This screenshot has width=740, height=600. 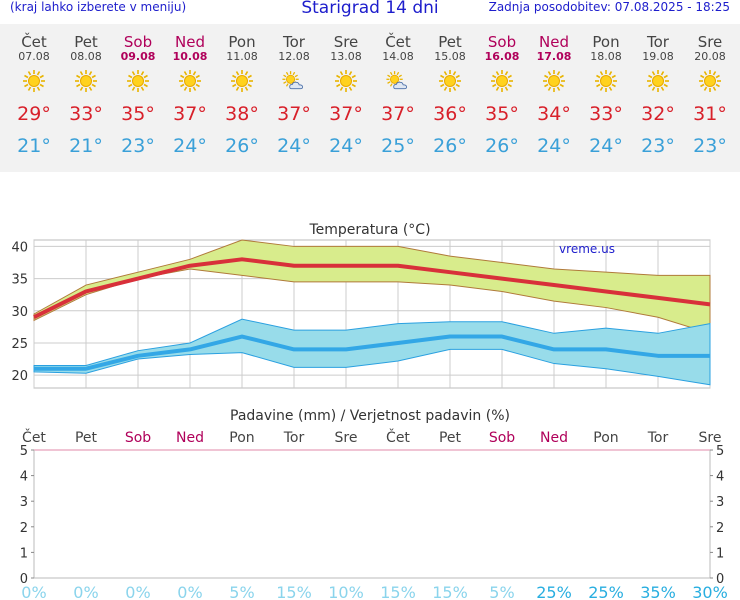 I want to click on day-date: 13.08, so click(x=346, y=56).